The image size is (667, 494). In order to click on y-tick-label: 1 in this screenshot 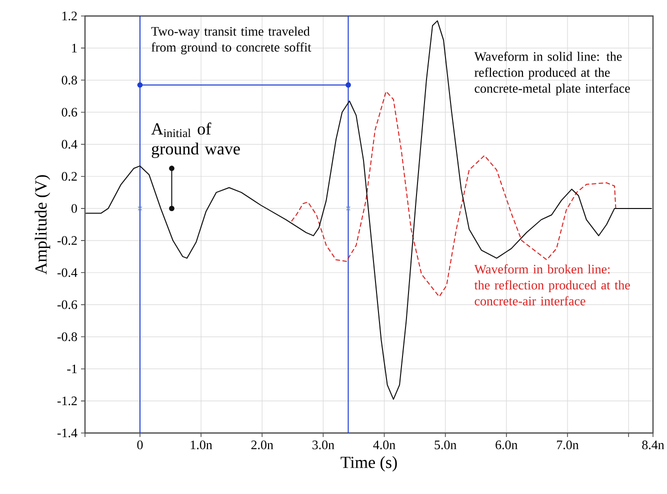, I will do `click(74, 48)`.